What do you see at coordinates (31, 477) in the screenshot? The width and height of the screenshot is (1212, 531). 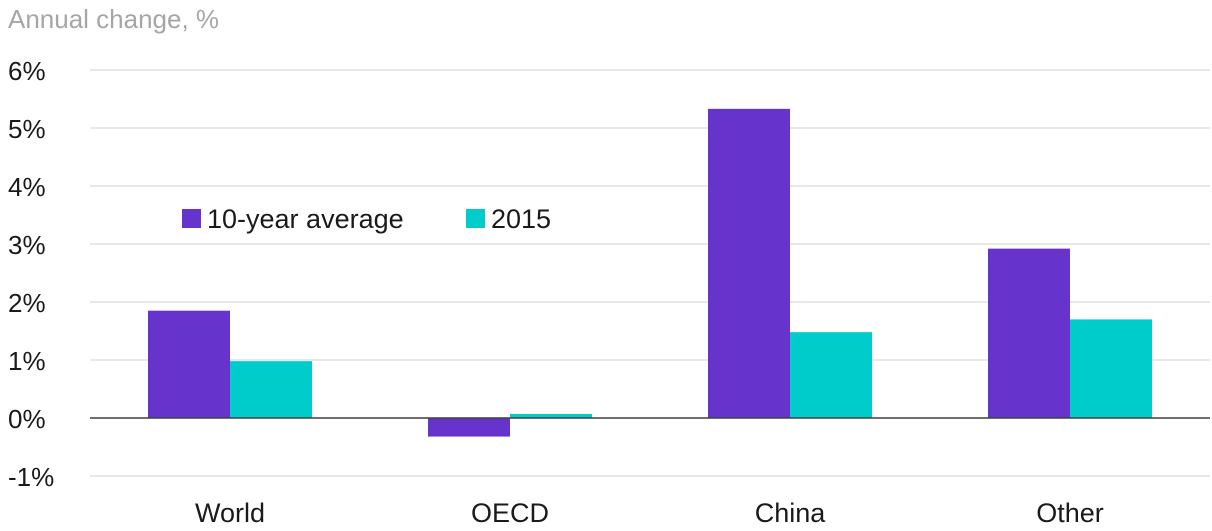 I see `y-tick-label: -1%` at bounding box center [31, 477].